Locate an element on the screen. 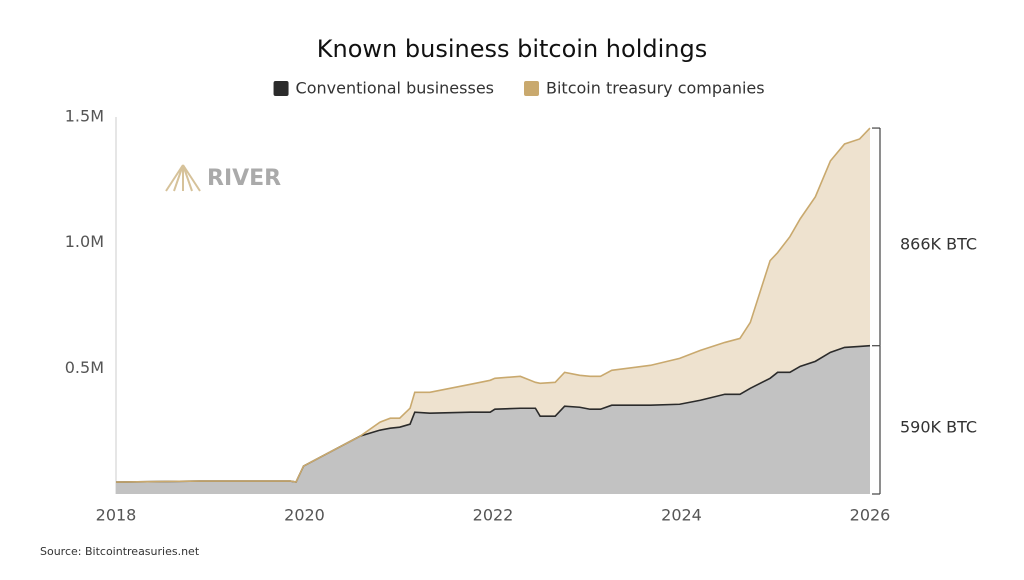 The width and height of the screenshot is (1024, 580). y-tick-label: 0.5M is located at coordinates (84, 367).